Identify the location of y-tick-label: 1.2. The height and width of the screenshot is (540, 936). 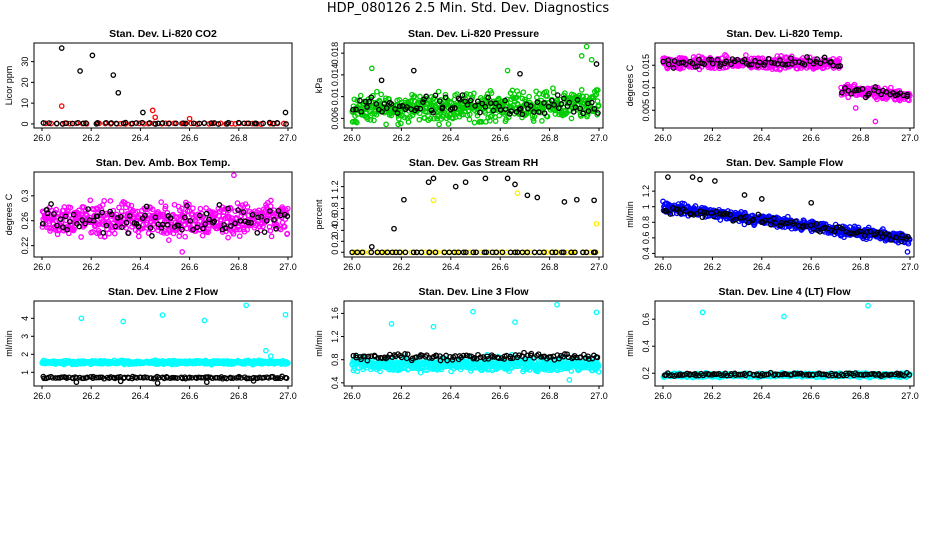
(646, 191).